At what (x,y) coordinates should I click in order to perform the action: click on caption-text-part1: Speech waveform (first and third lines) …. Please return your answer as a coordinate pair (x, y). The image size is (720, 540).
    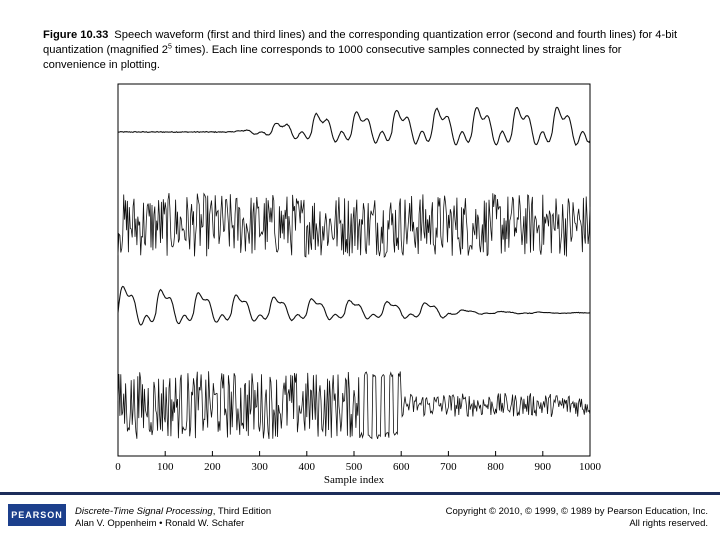
    Looking at the image, I should click on (360, 42).